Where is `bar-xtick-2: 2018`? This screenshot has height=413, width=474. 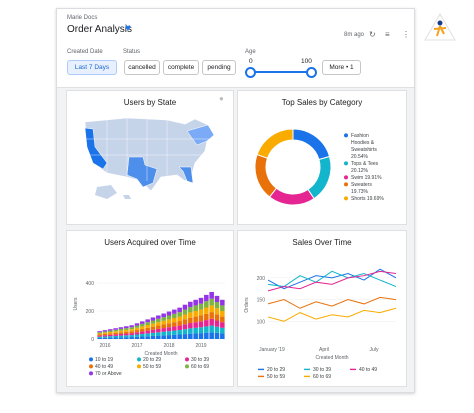 bar-xtick-2: 2018 is located at coordinates (168, 346).